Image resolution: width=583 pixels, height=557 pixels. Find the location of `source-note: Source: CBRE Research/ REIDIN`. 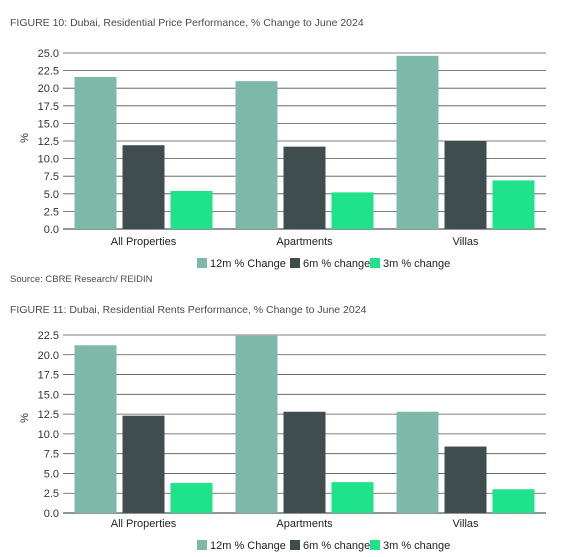

source-note: Source: CBRE Research/ REIDIN is located at coordinates (81, 279).